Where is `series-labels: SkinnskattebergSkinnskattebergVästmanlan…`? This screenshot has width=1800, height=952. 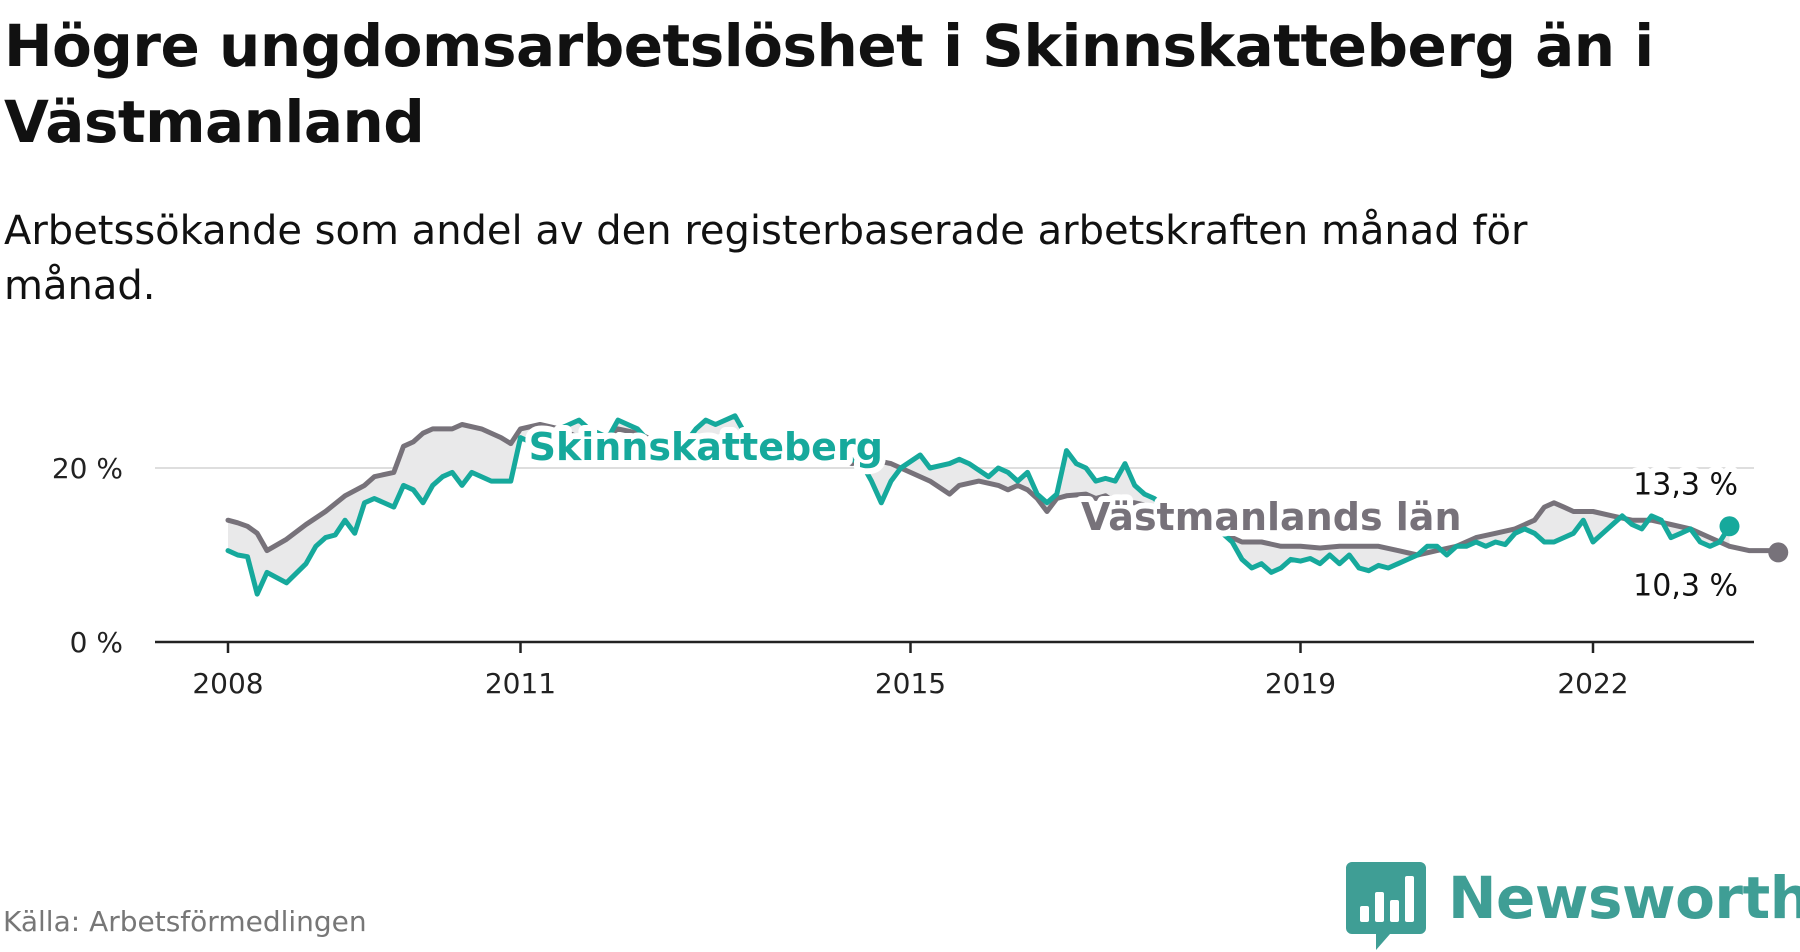
series-labels: SkinnskattebergSkinnskattebergVästmanlan… is located at coordinates (1133, 514).